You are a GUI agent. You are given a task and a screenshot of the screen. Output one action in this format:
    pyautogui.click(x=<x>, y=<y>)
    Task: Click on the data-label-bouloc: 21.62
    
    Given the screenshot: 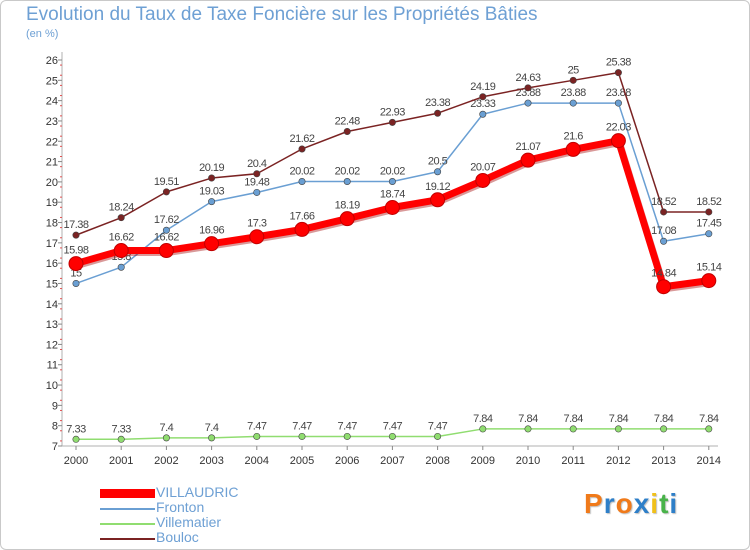 What is the action you would take?
    pyautogui.click(x=301, y=139)
    